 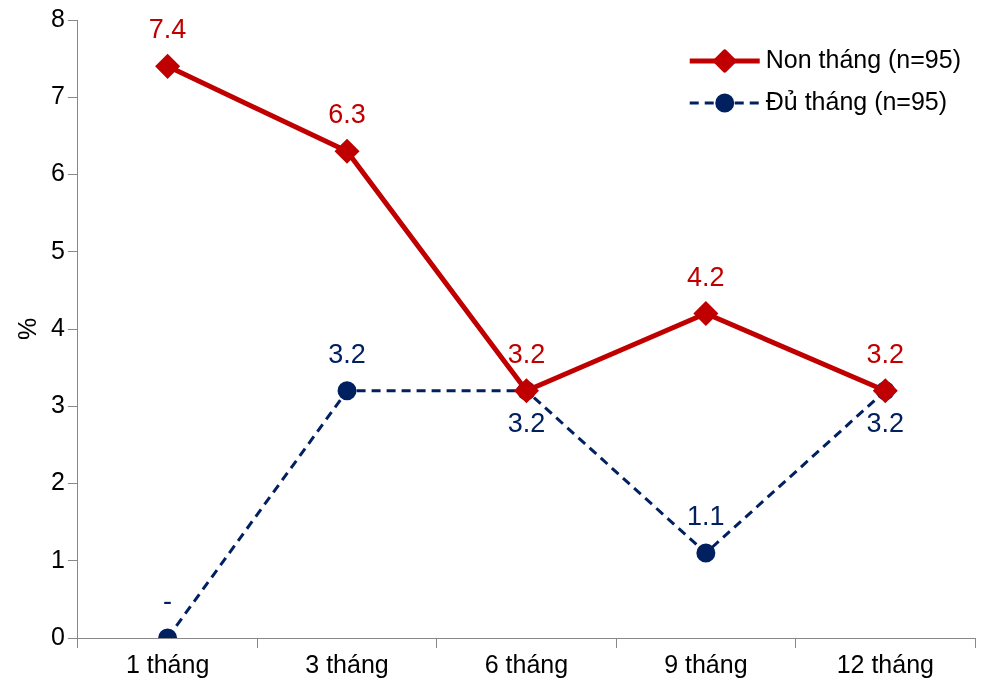 I want to click on x-tick-label: 1 tháng, so click(x=167, y=663).